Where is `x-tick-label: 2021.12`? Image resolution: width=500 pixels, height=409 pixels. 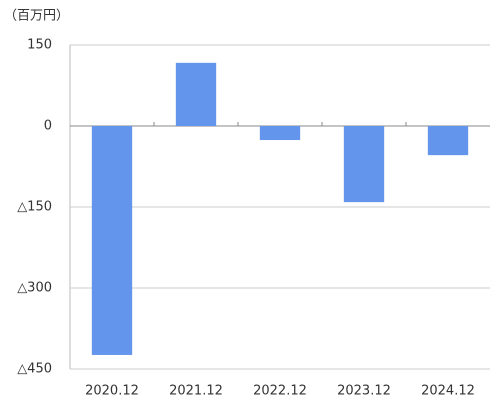 x-tick-label: 2021.12 is located at coordinates (196, 391).